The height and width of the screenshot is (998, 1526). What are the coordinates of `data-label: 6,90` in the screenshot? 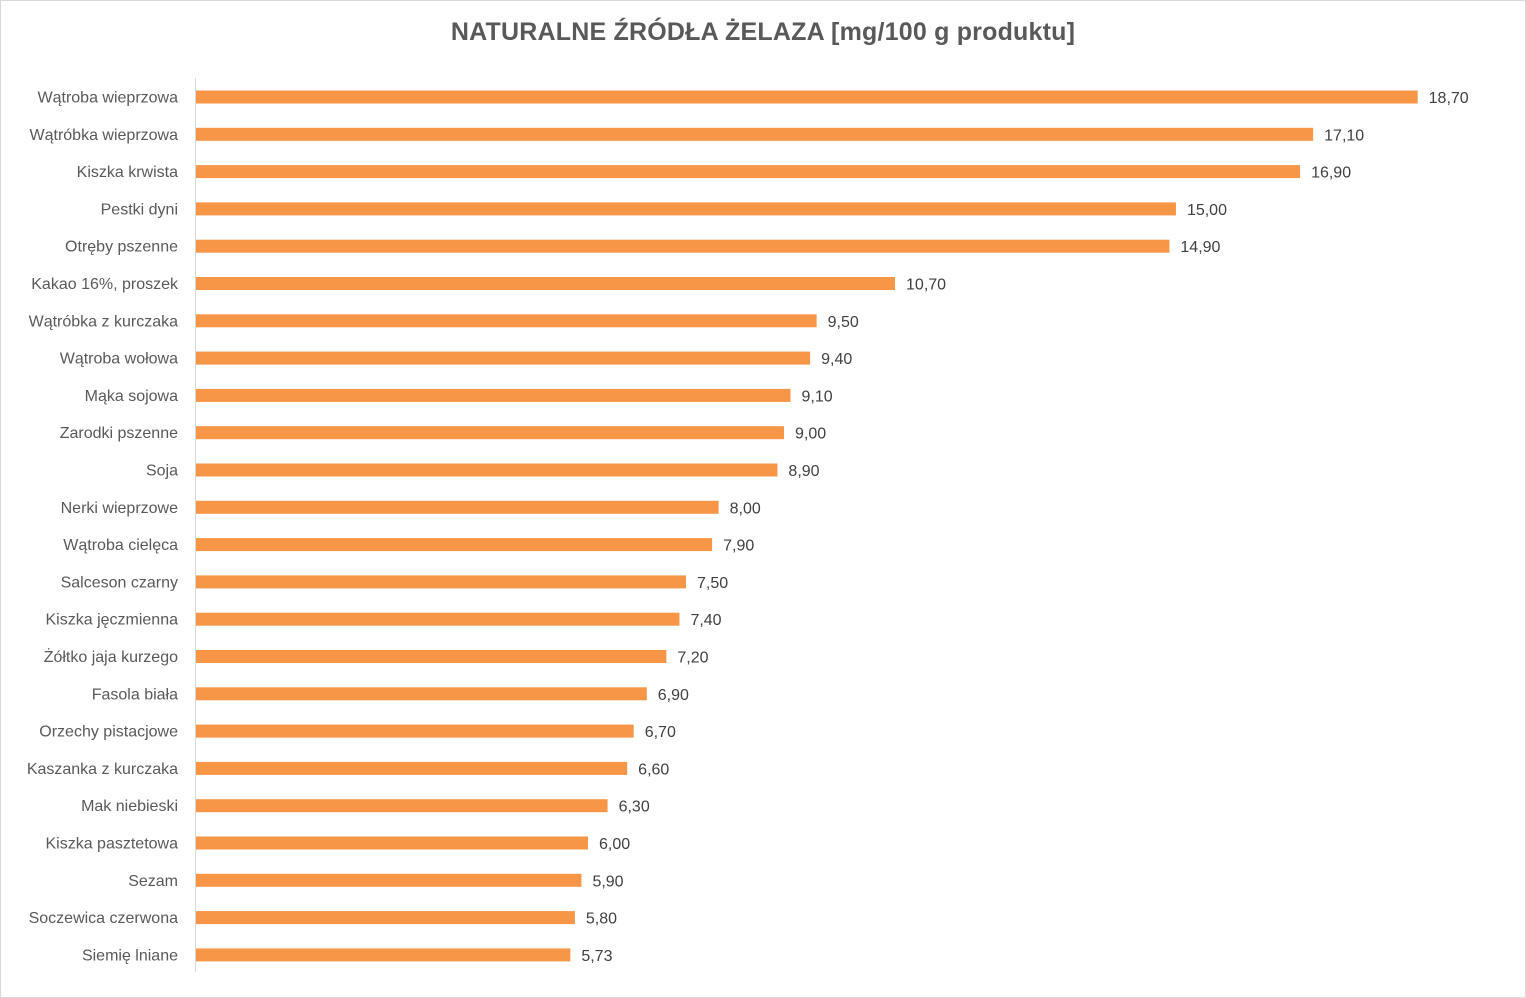 It's located at (673, 695).